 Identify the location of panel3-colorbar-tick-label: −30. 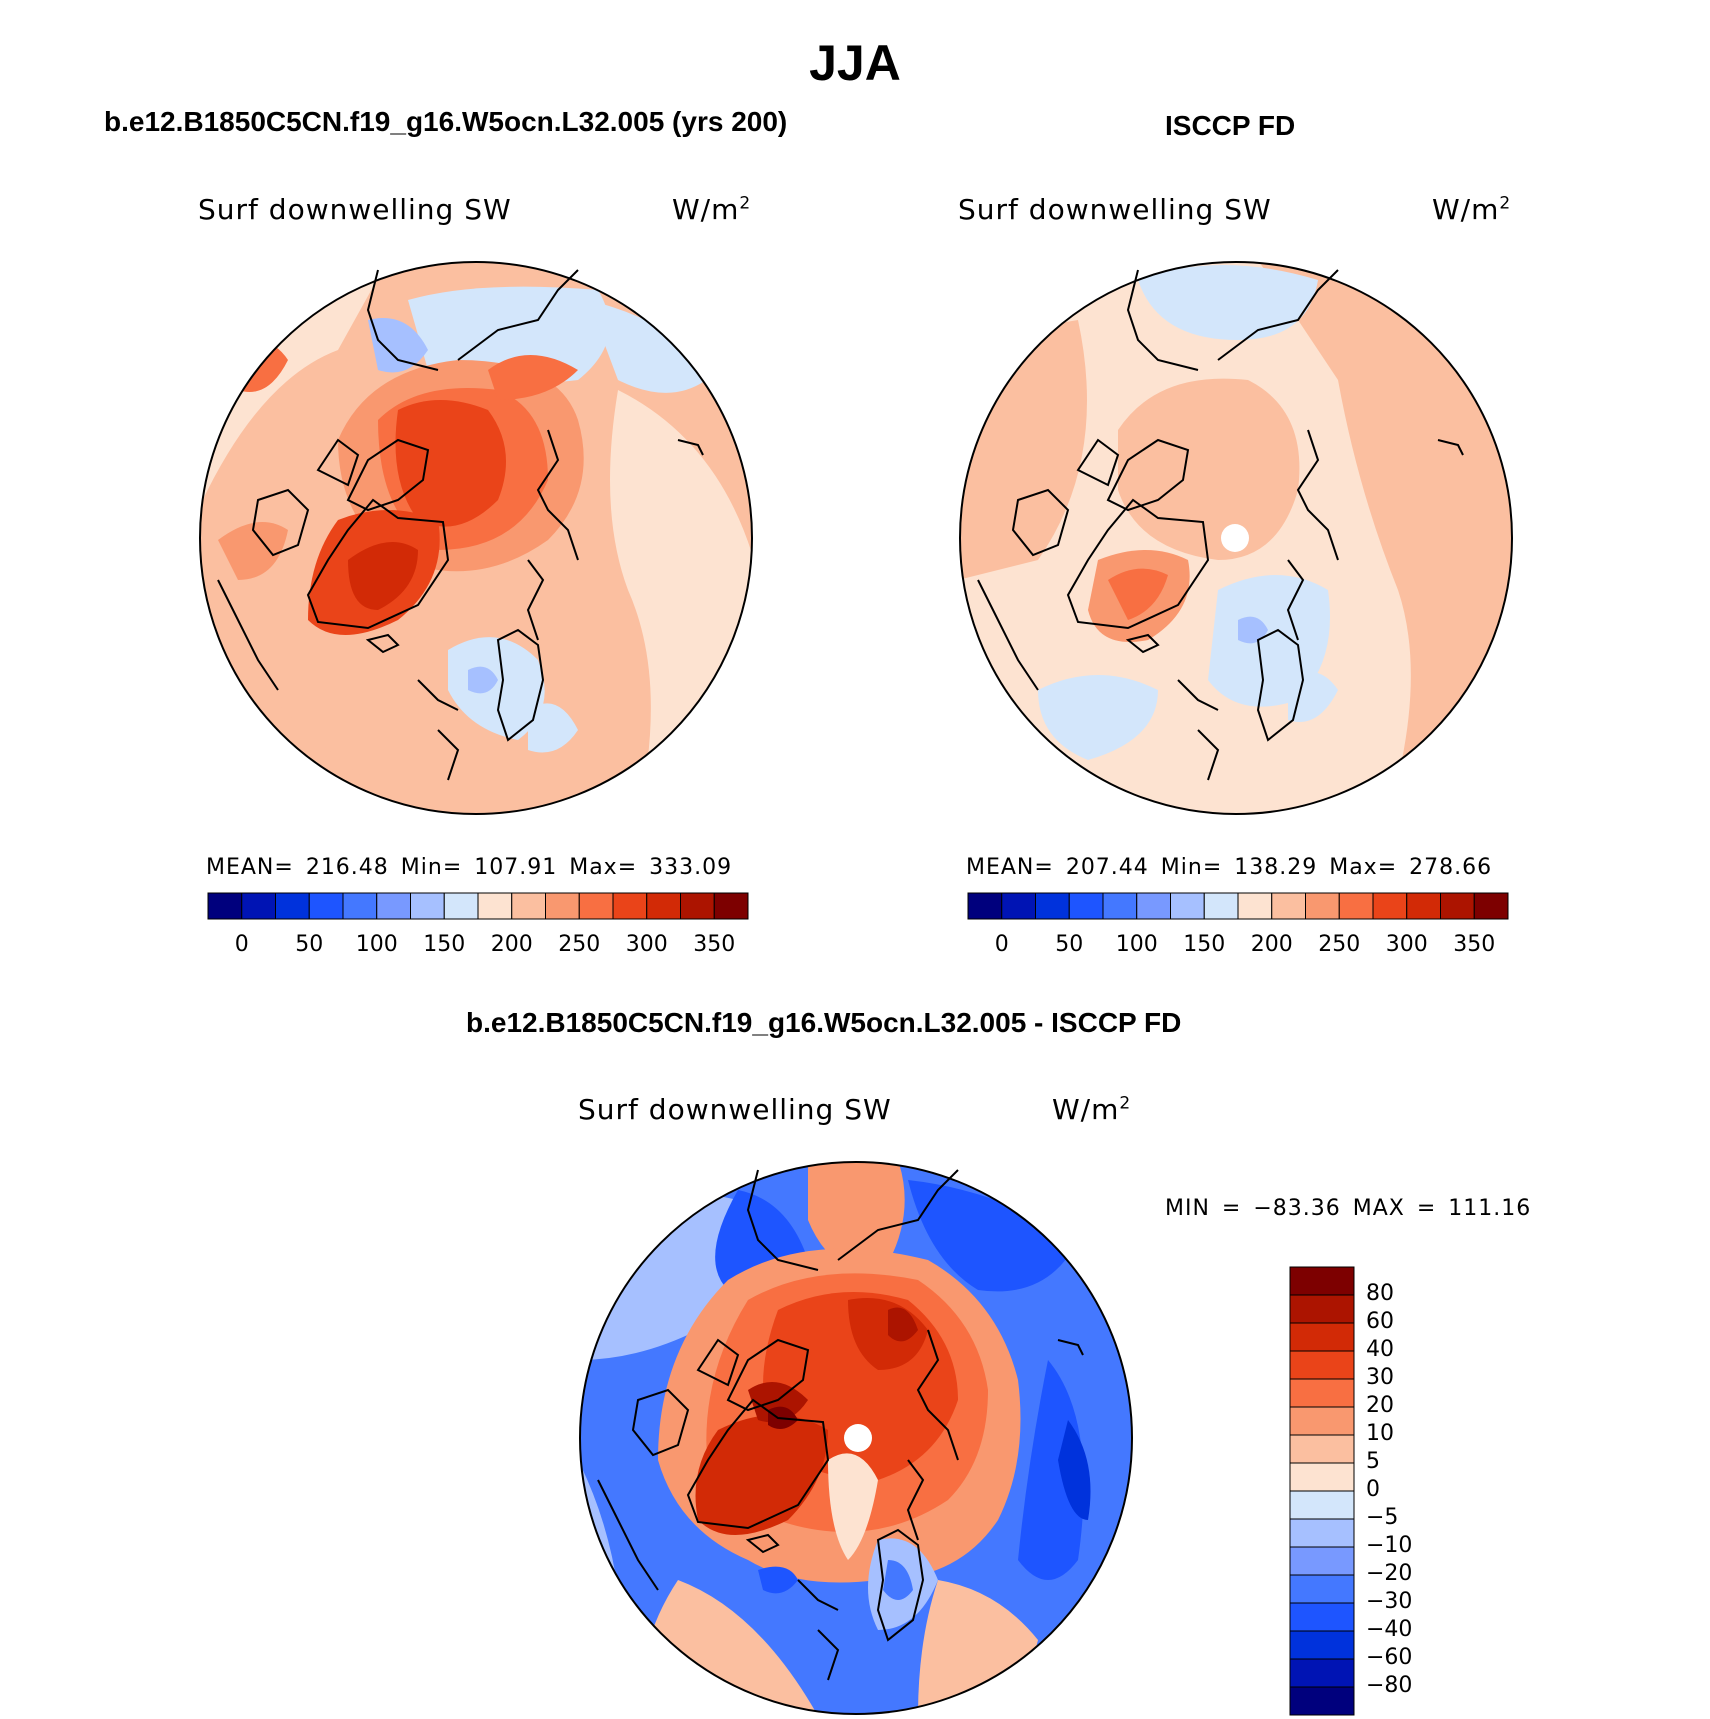
(1389, 1601).